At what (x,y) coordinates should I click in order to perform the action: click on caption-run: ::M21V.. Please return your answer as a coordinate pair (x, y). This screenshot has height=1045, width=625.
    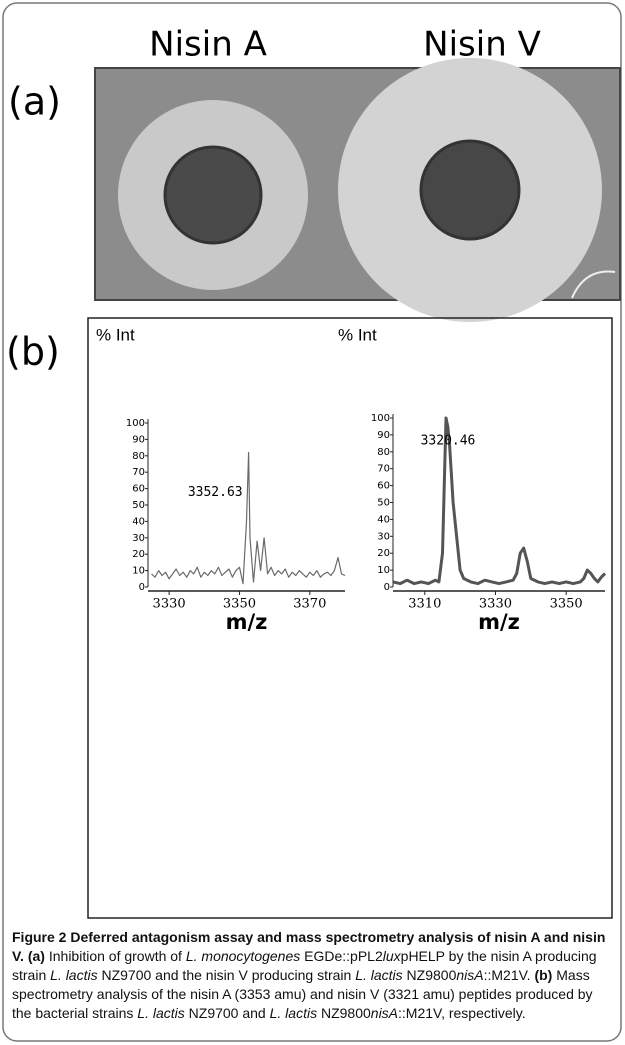
    Looking at the image, I should click on (509, 975).